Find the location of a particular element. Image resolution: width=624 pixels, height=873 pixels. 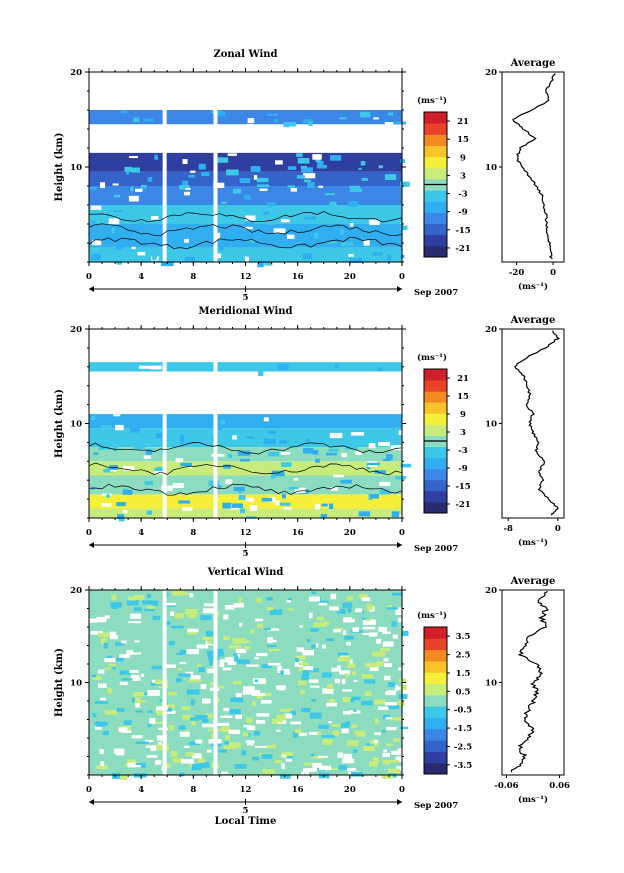

field-layer is located at coordinates (245, 513).